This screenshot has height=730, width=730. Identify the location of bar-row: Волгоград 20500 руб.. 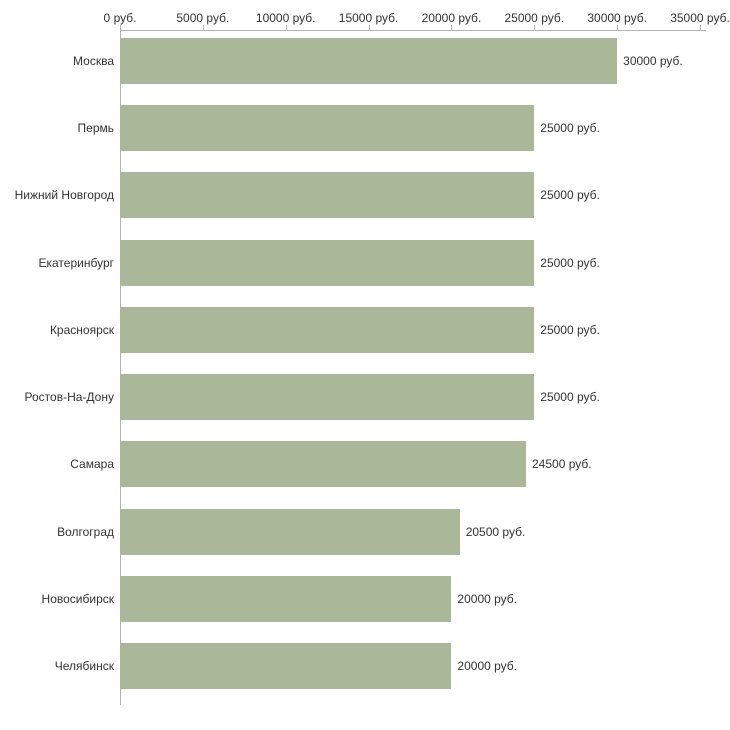
(365, 531).